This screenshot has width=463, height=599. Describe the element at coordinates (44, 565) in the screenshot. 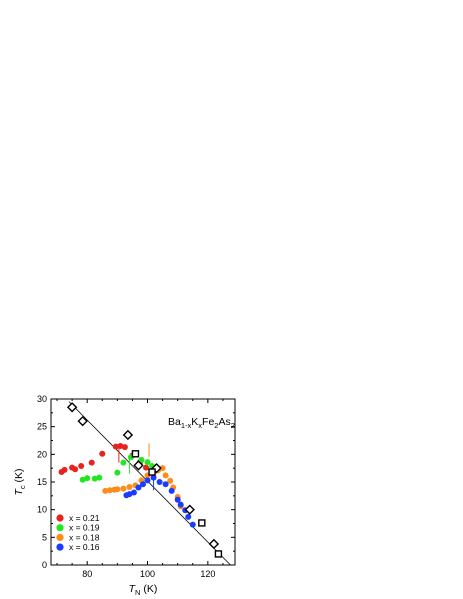

I see `y-tick-label: 0` at that location.